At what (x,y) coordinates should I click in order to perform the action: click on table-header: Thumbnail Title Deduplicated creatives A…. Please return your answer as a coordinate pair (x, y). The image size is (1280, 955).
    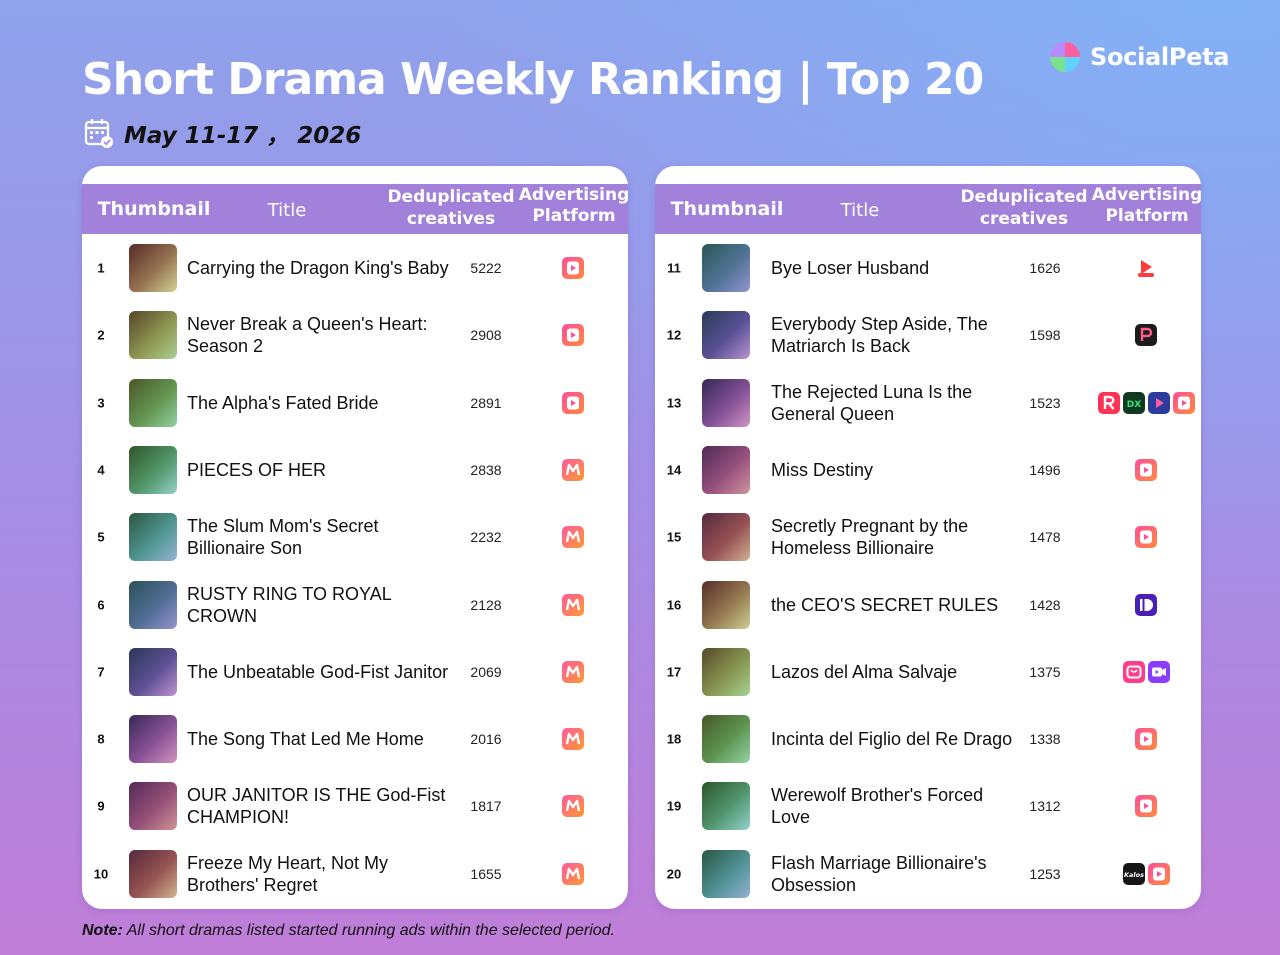
    Looking at the image, I should click on (928, 209).